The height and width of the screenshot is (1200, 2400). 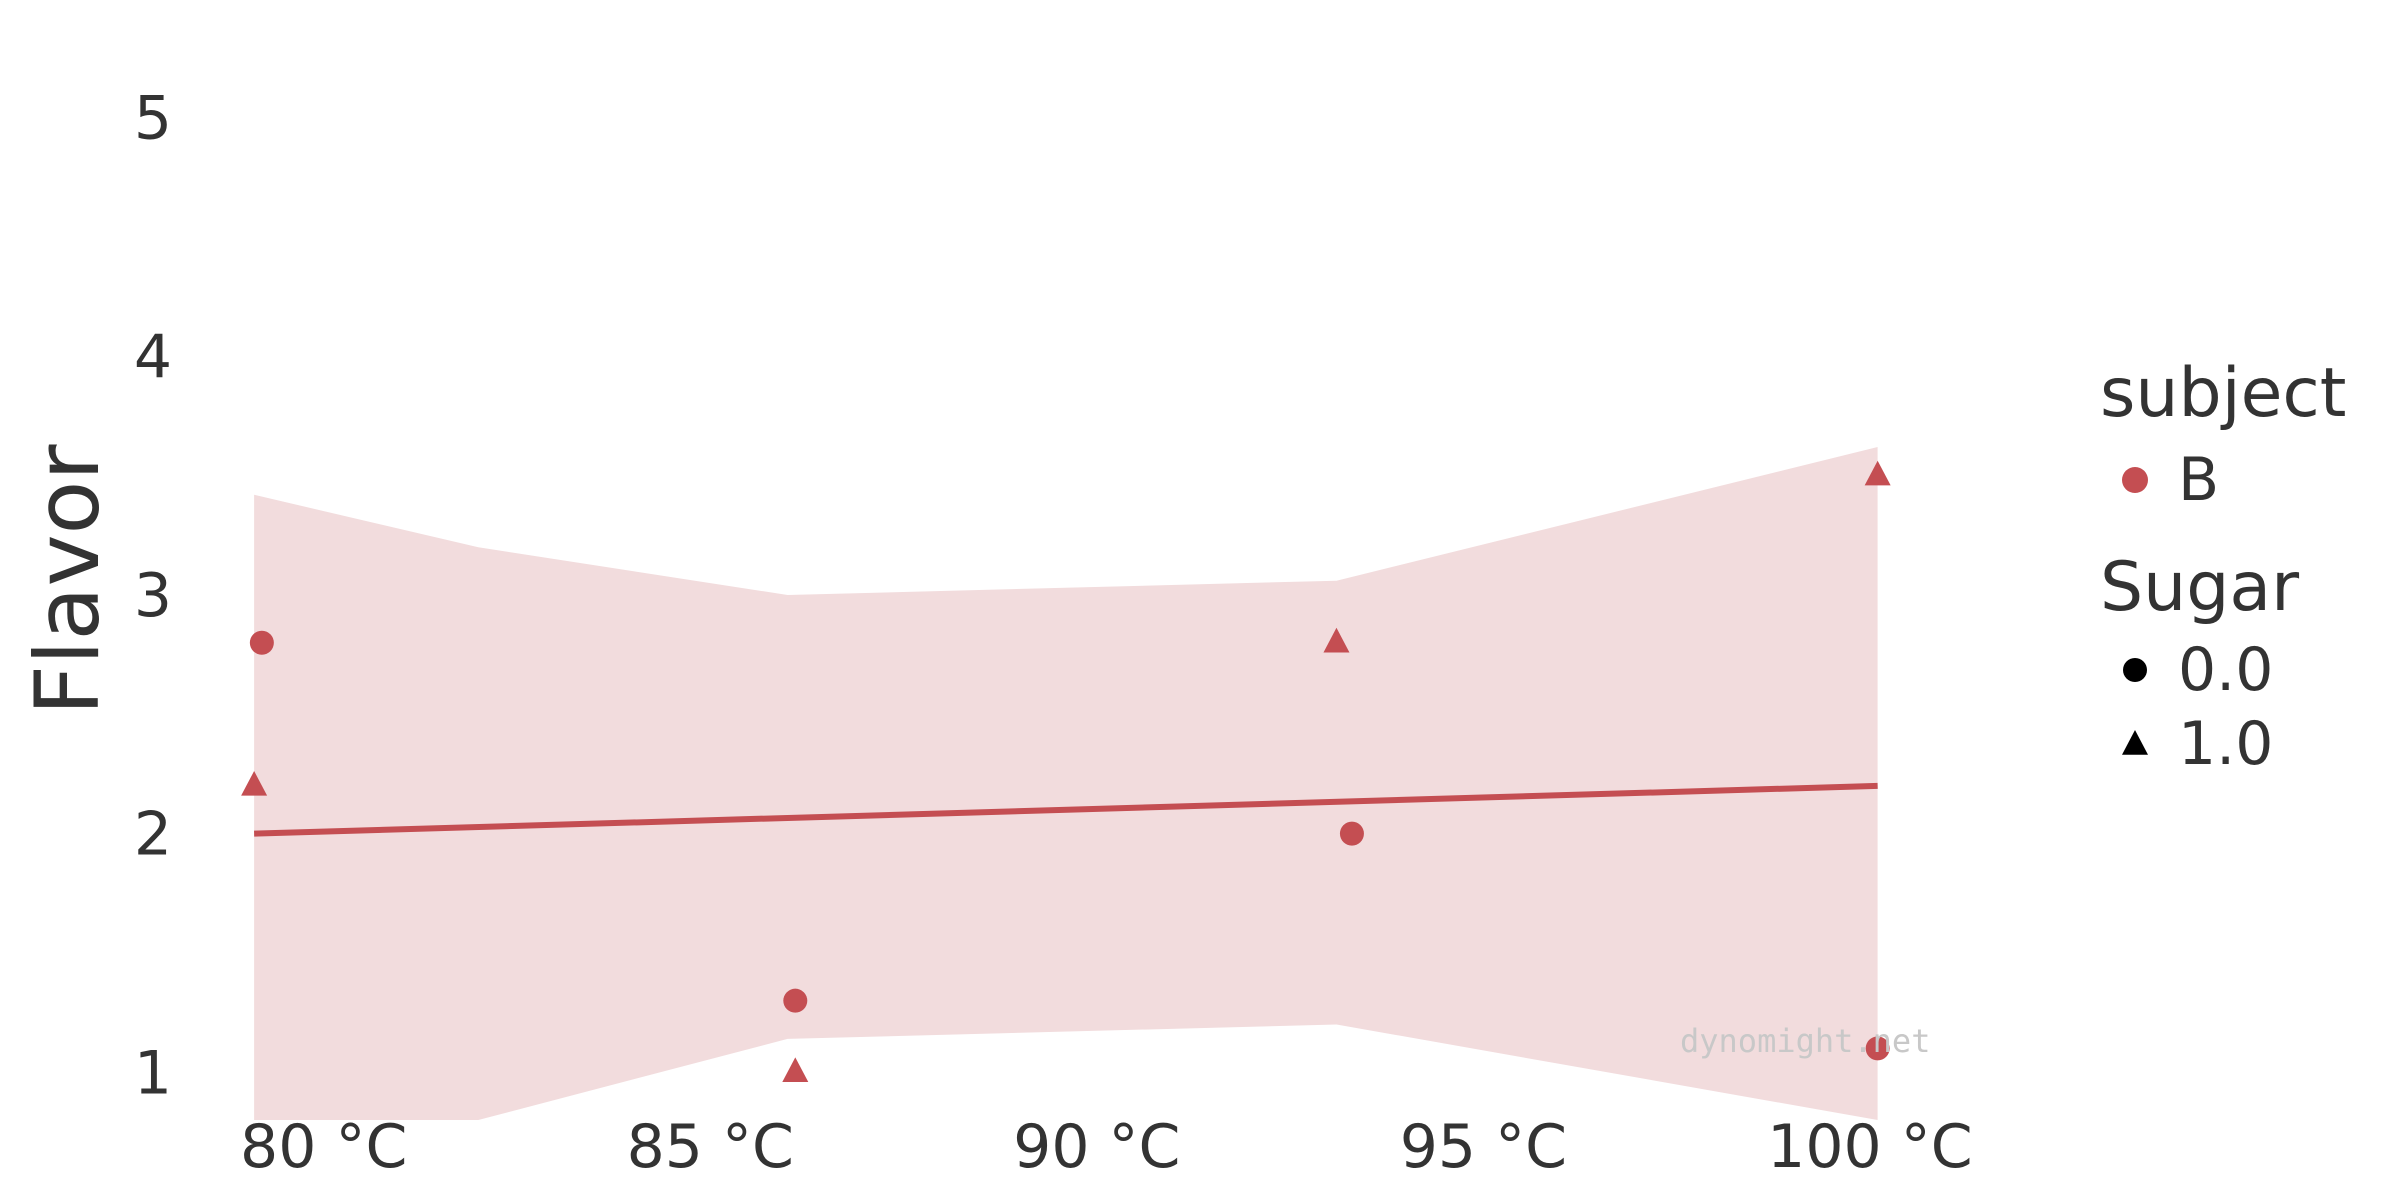 I want to click on watermark-text: dynomight.net, so click(x=1805, y=1041).